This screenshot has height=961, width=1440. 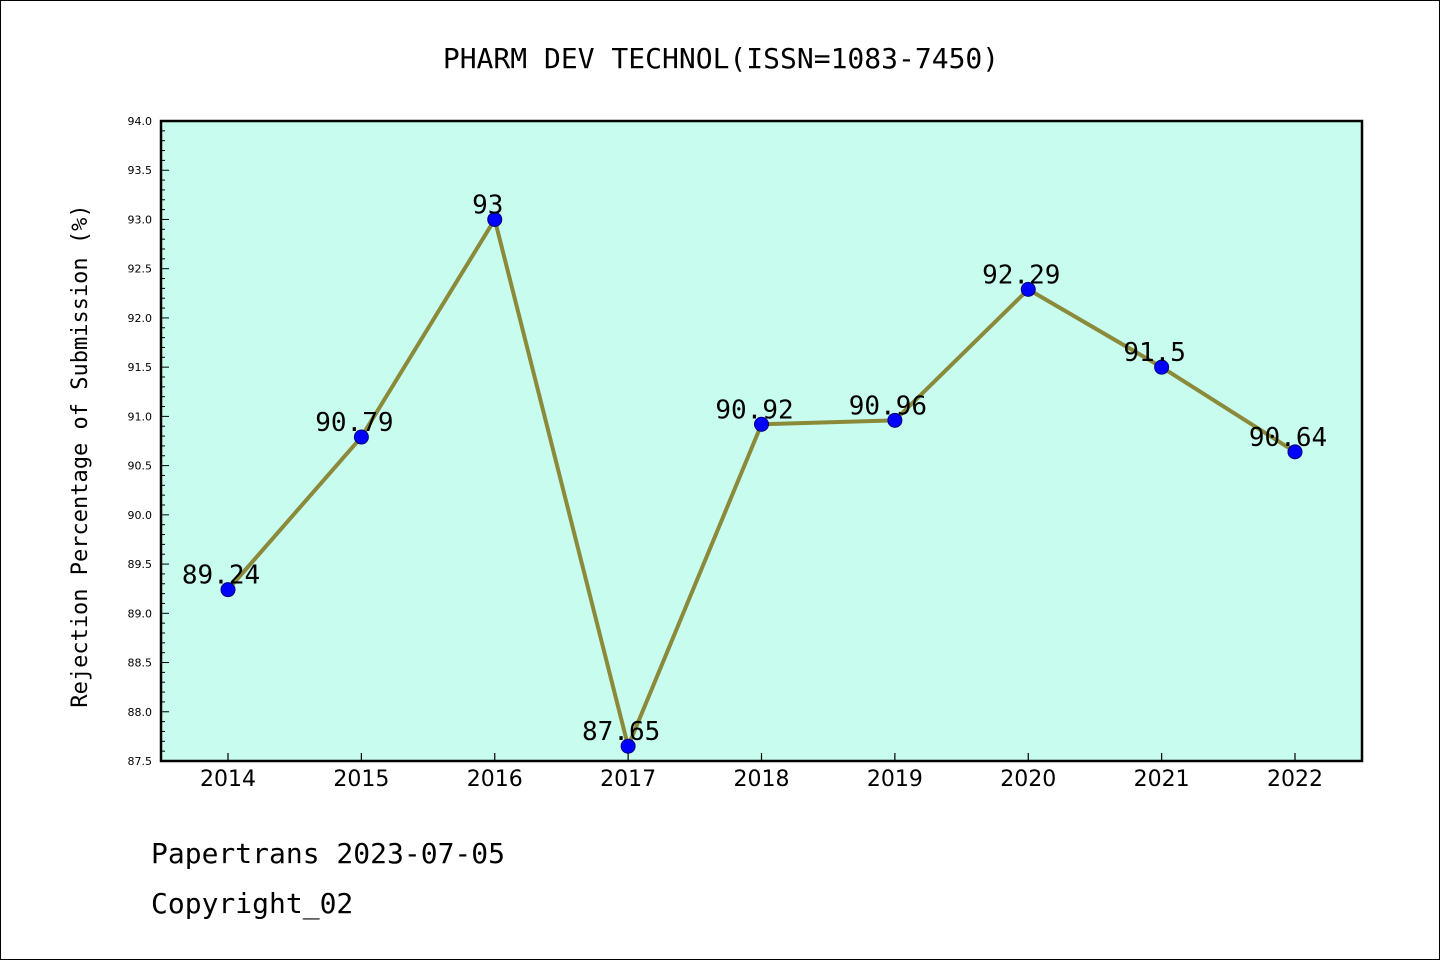 I want to click on data-label-2020: 92.29, so click(x=1021, y=275).